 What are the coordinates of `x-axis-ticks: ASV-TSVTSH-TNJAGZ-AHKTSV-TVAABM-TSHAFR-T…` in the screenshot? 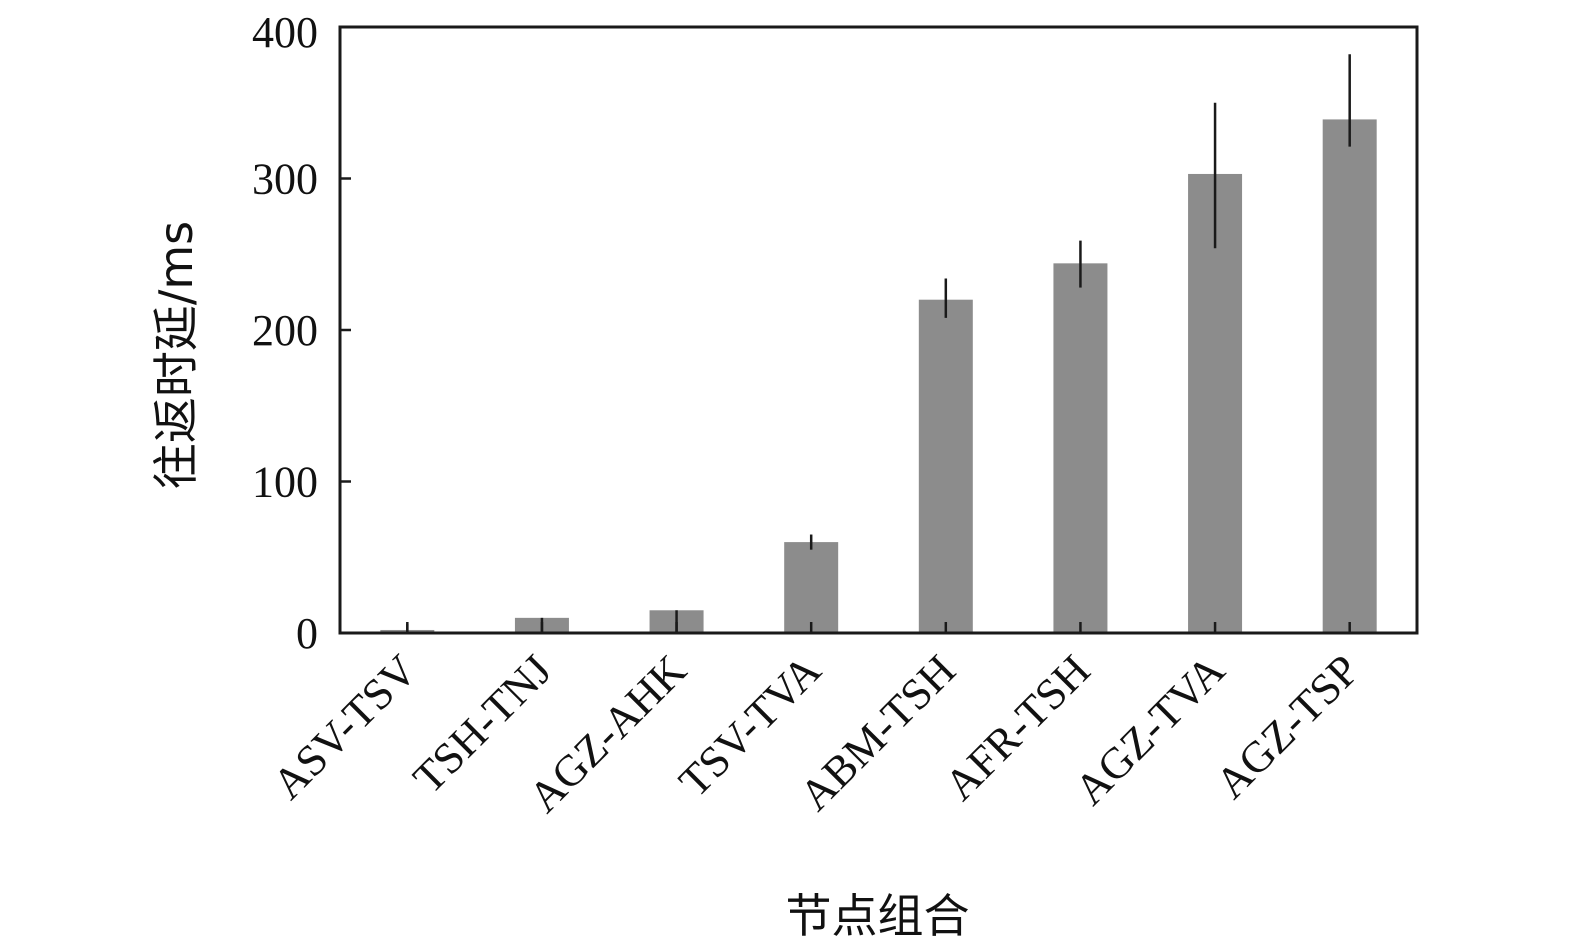 It's located at (816, 722).